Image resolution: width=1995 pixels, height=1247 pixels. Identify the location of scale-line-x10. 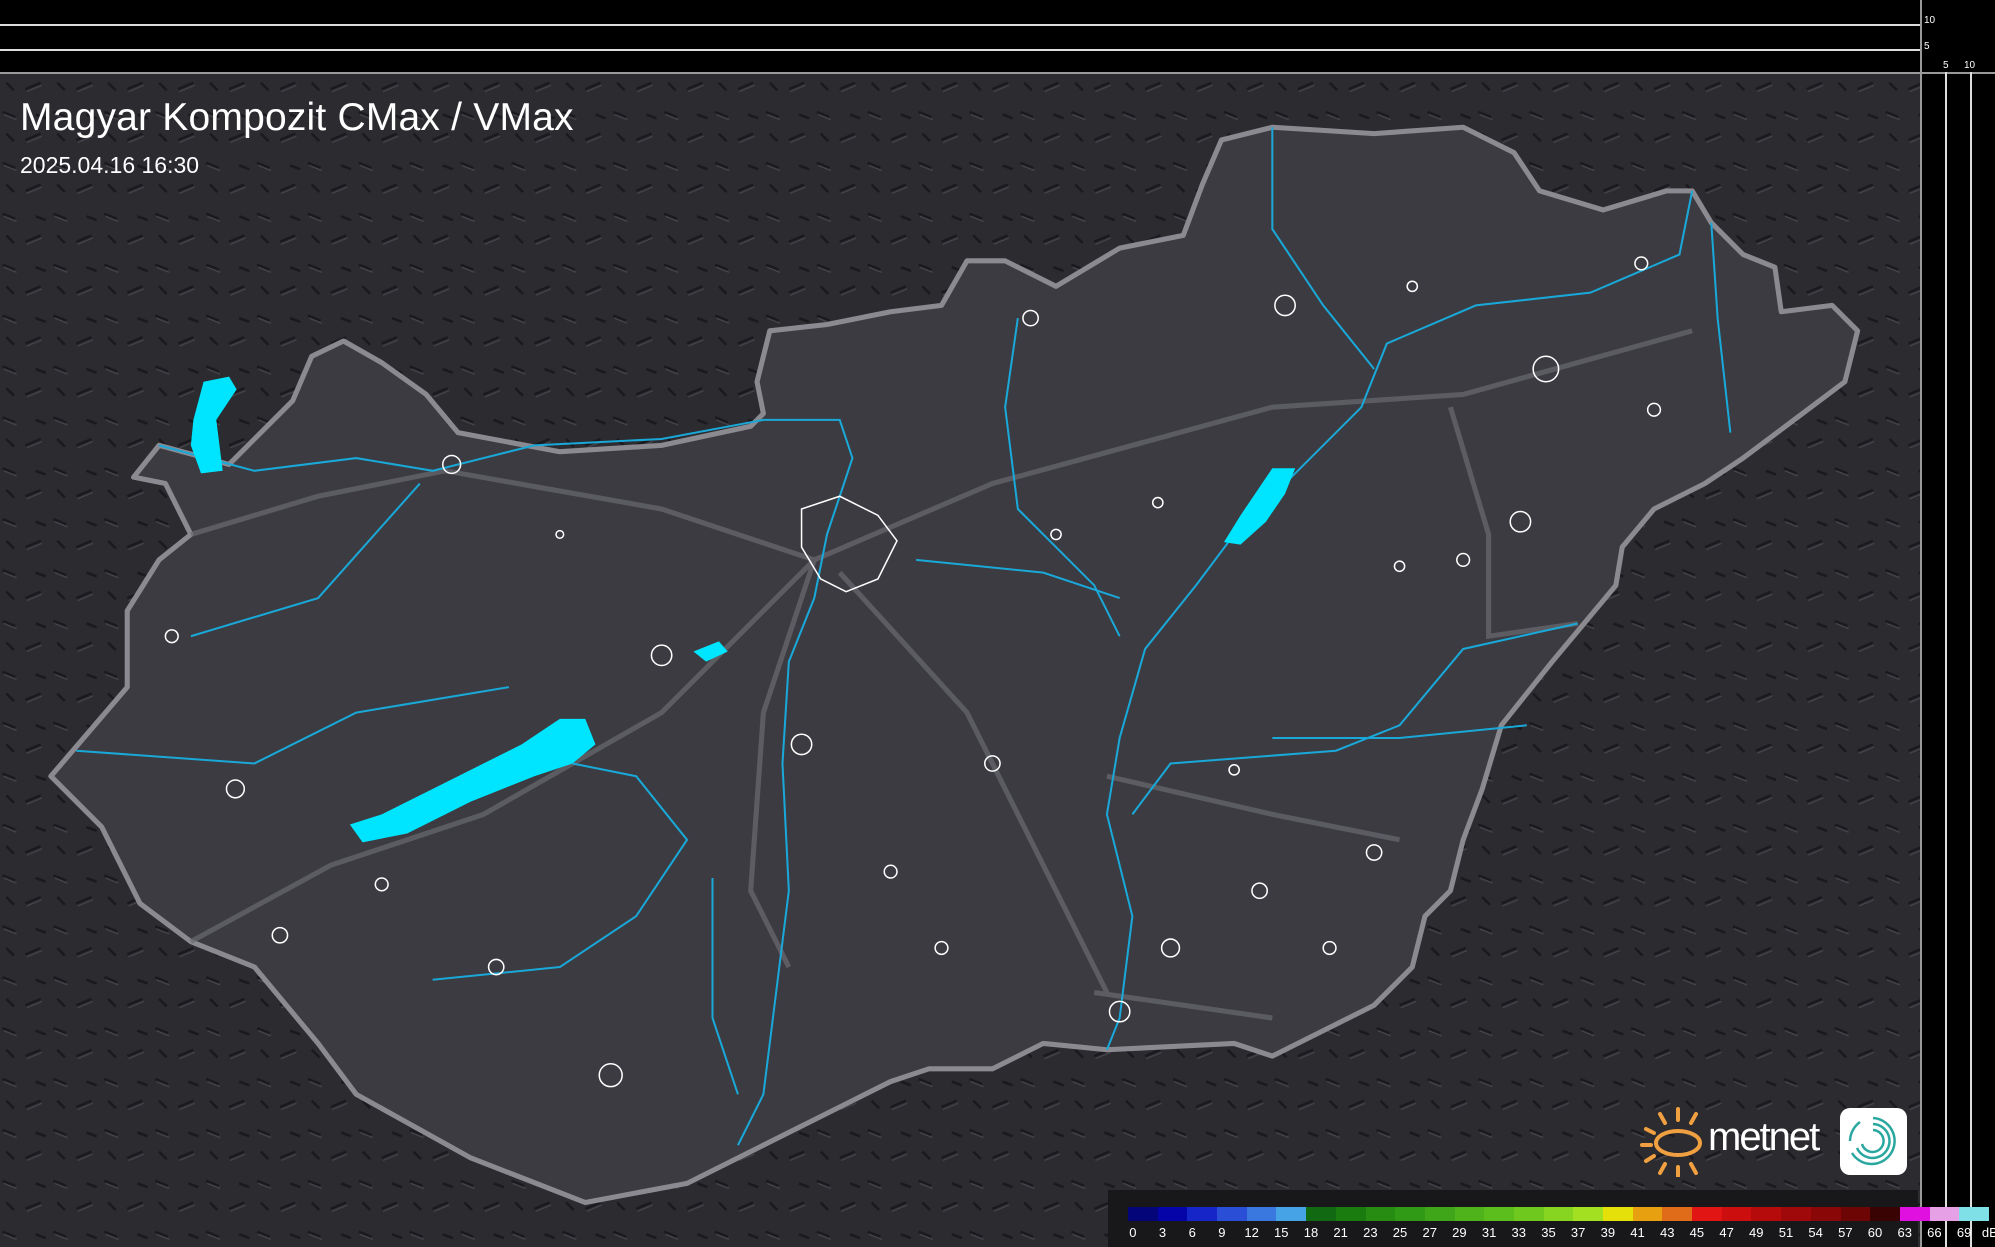
(1971, 659).